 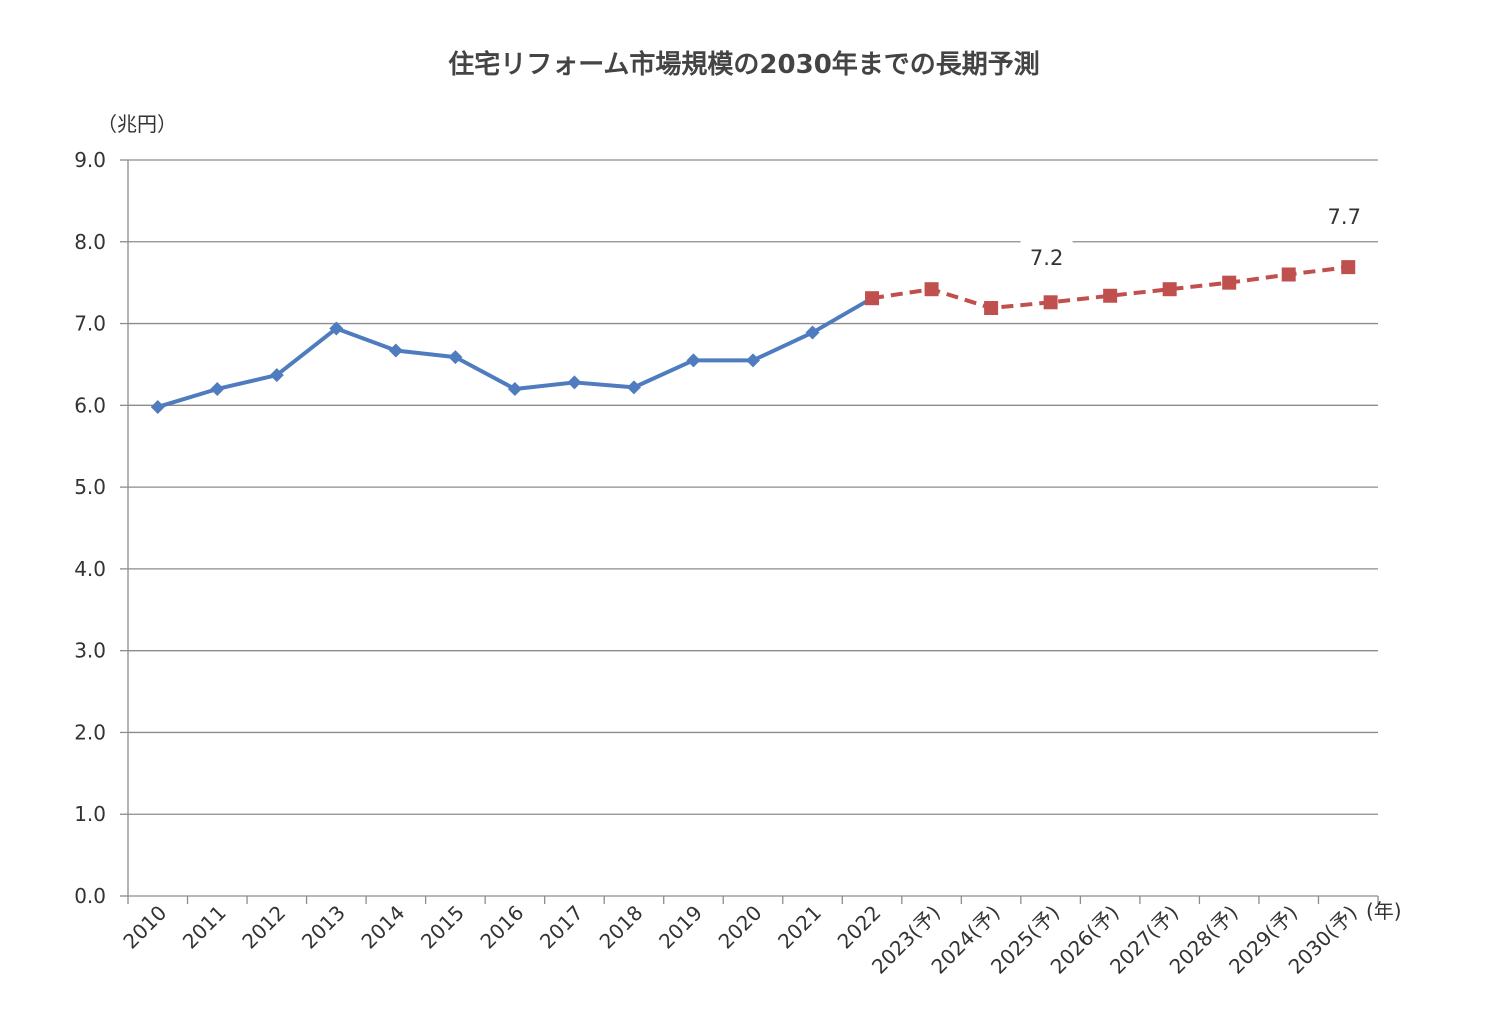 I want to click on y-unit-label: （兆円）, so click(x=137, y=124).